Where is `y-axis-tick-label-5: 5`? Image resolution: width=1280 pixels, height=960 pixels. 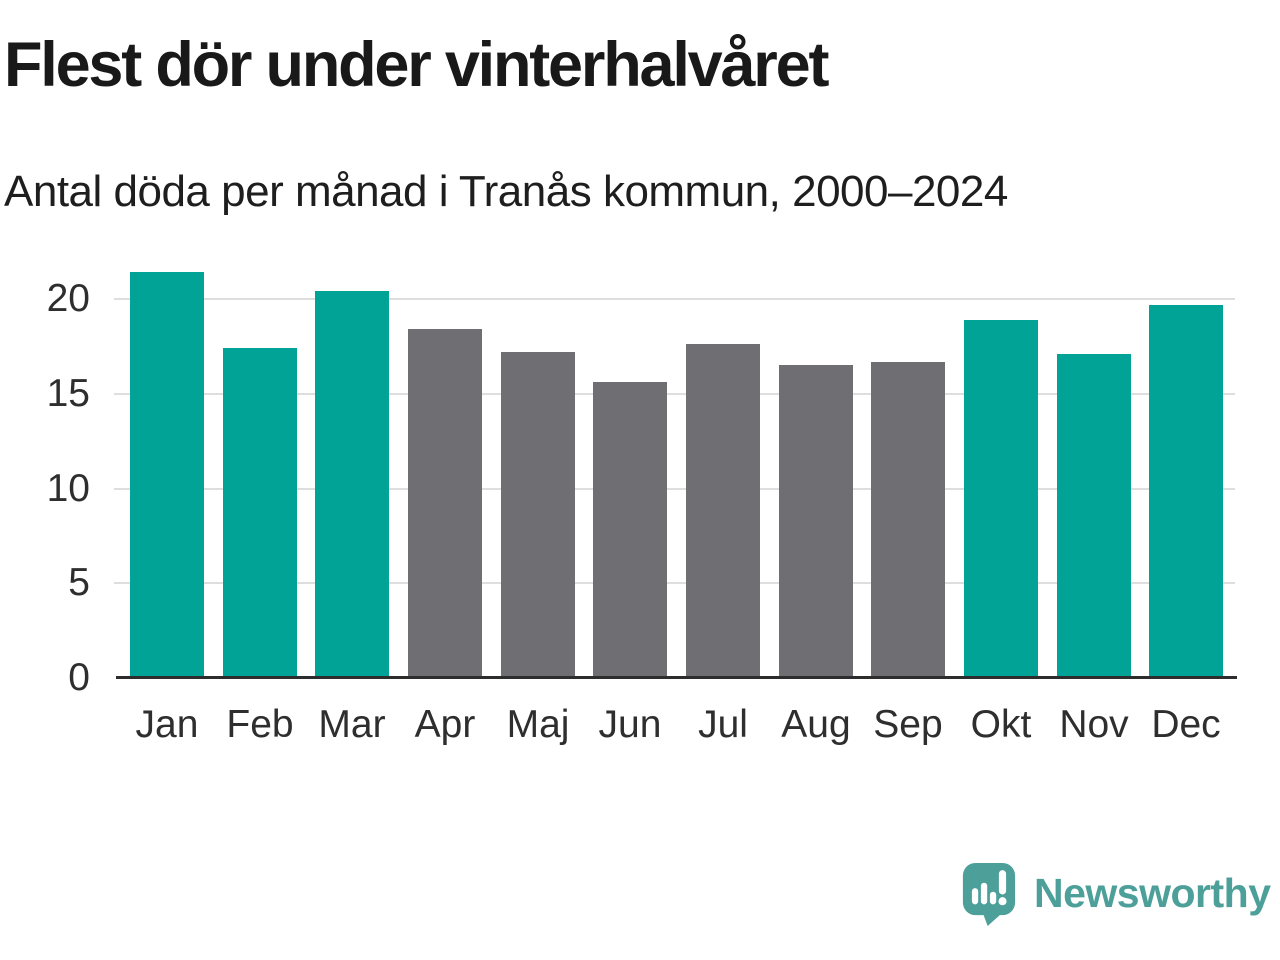 y-axis-tick-label-5: 5 is located at coordinates (79, 582).